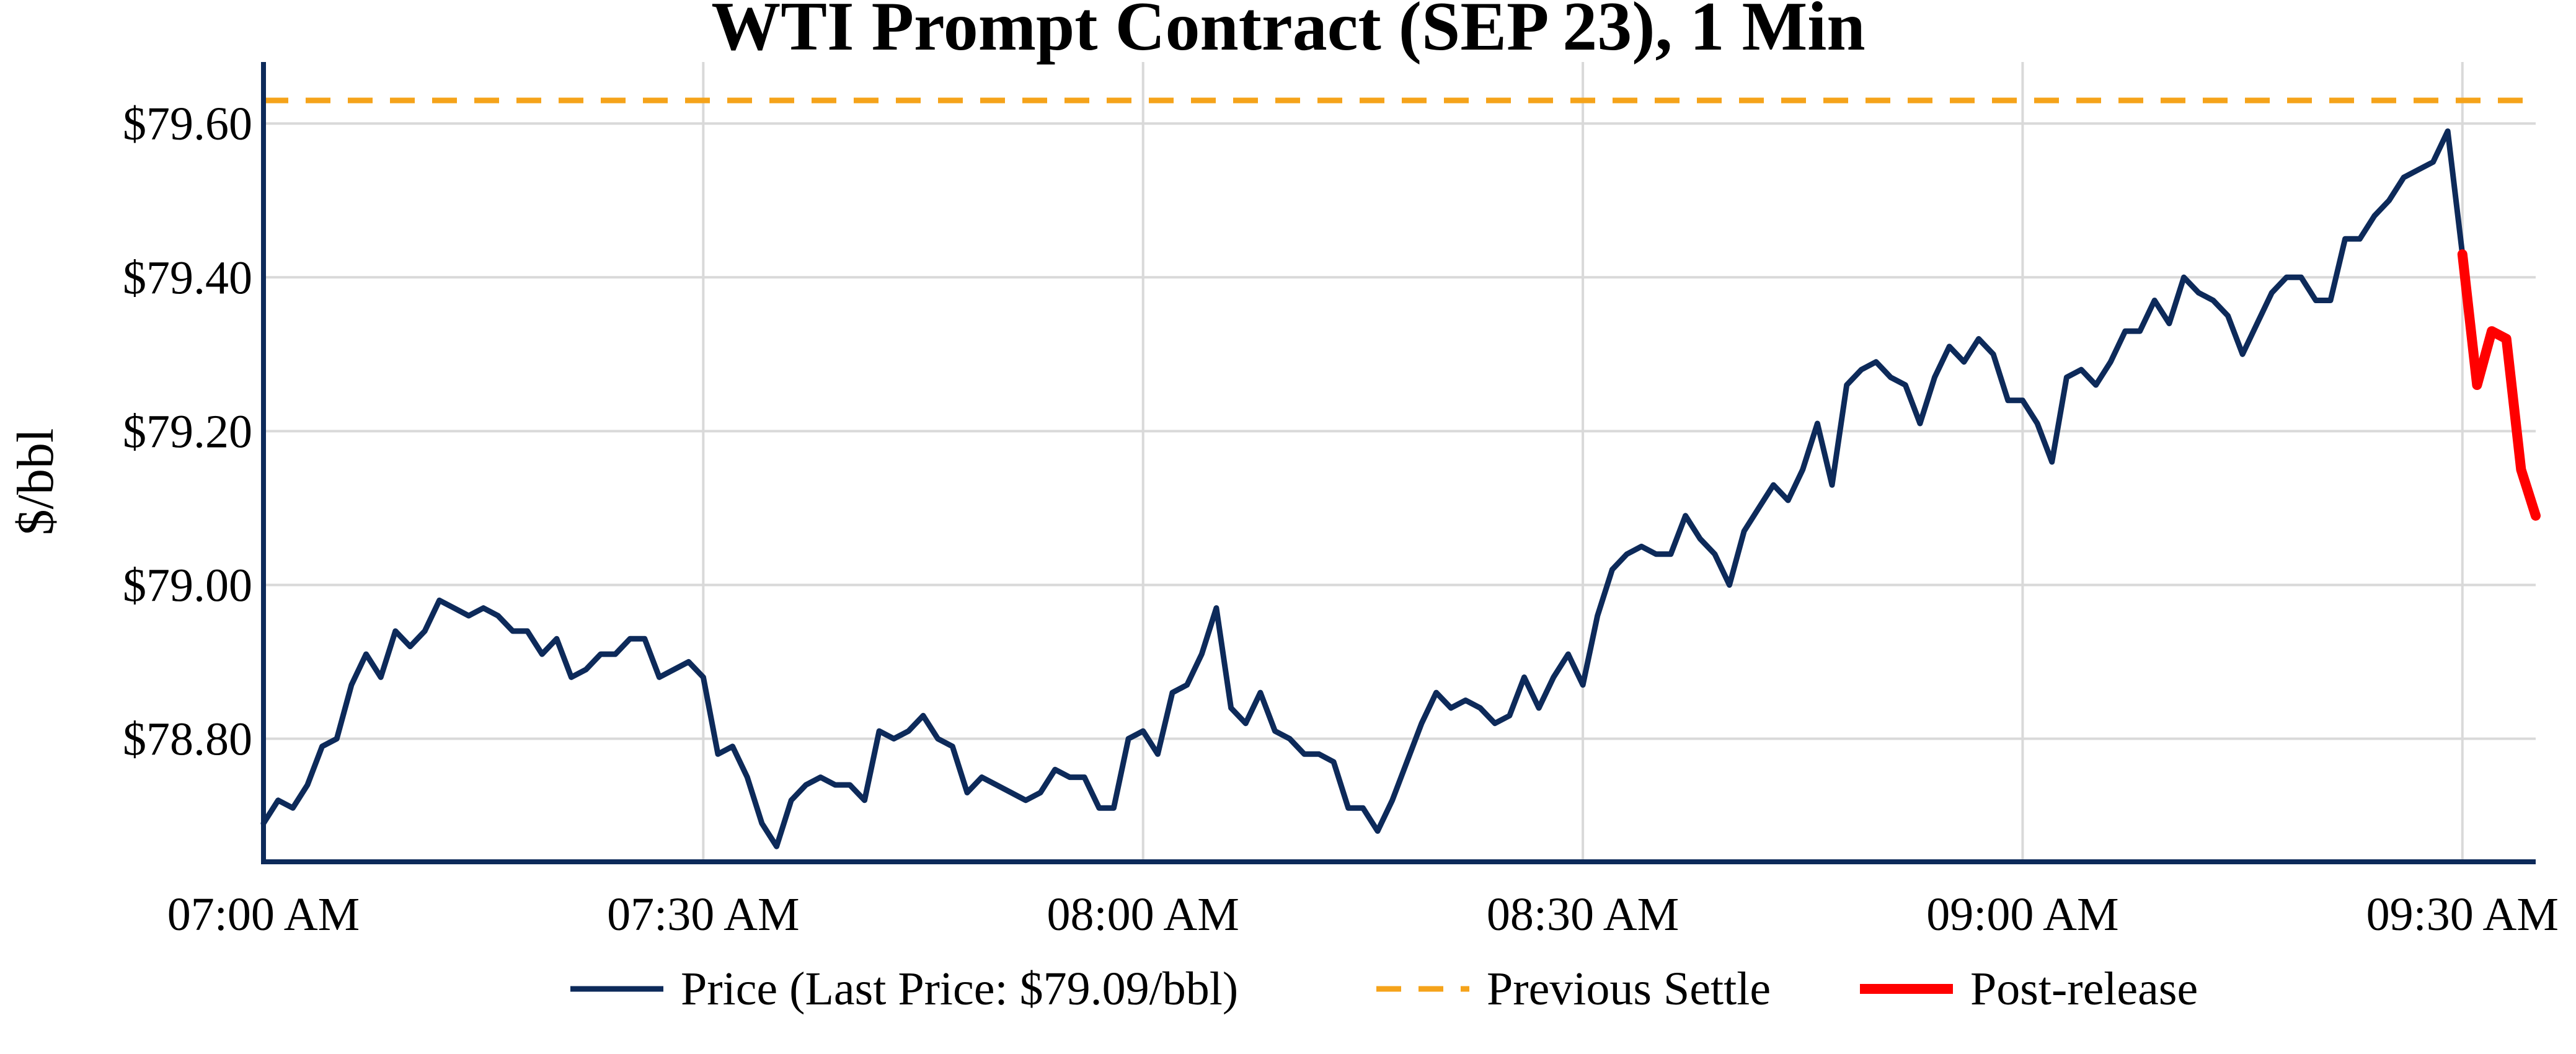 The width and height of the screenshot is (2576, 1054). What do you see at coordinates (703, 914) in the screenshot?
I see `x-tick-label: 07:30 AM` at bounding box center [703, 914].